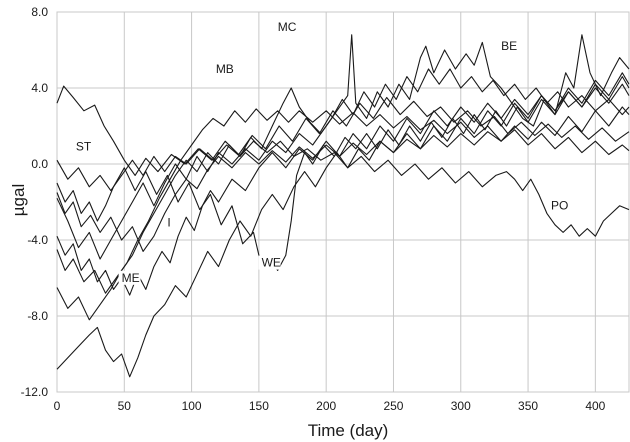 This screenshot has width=630, height=442. I want to click on x-tick-label: 200, so click(326, 406).